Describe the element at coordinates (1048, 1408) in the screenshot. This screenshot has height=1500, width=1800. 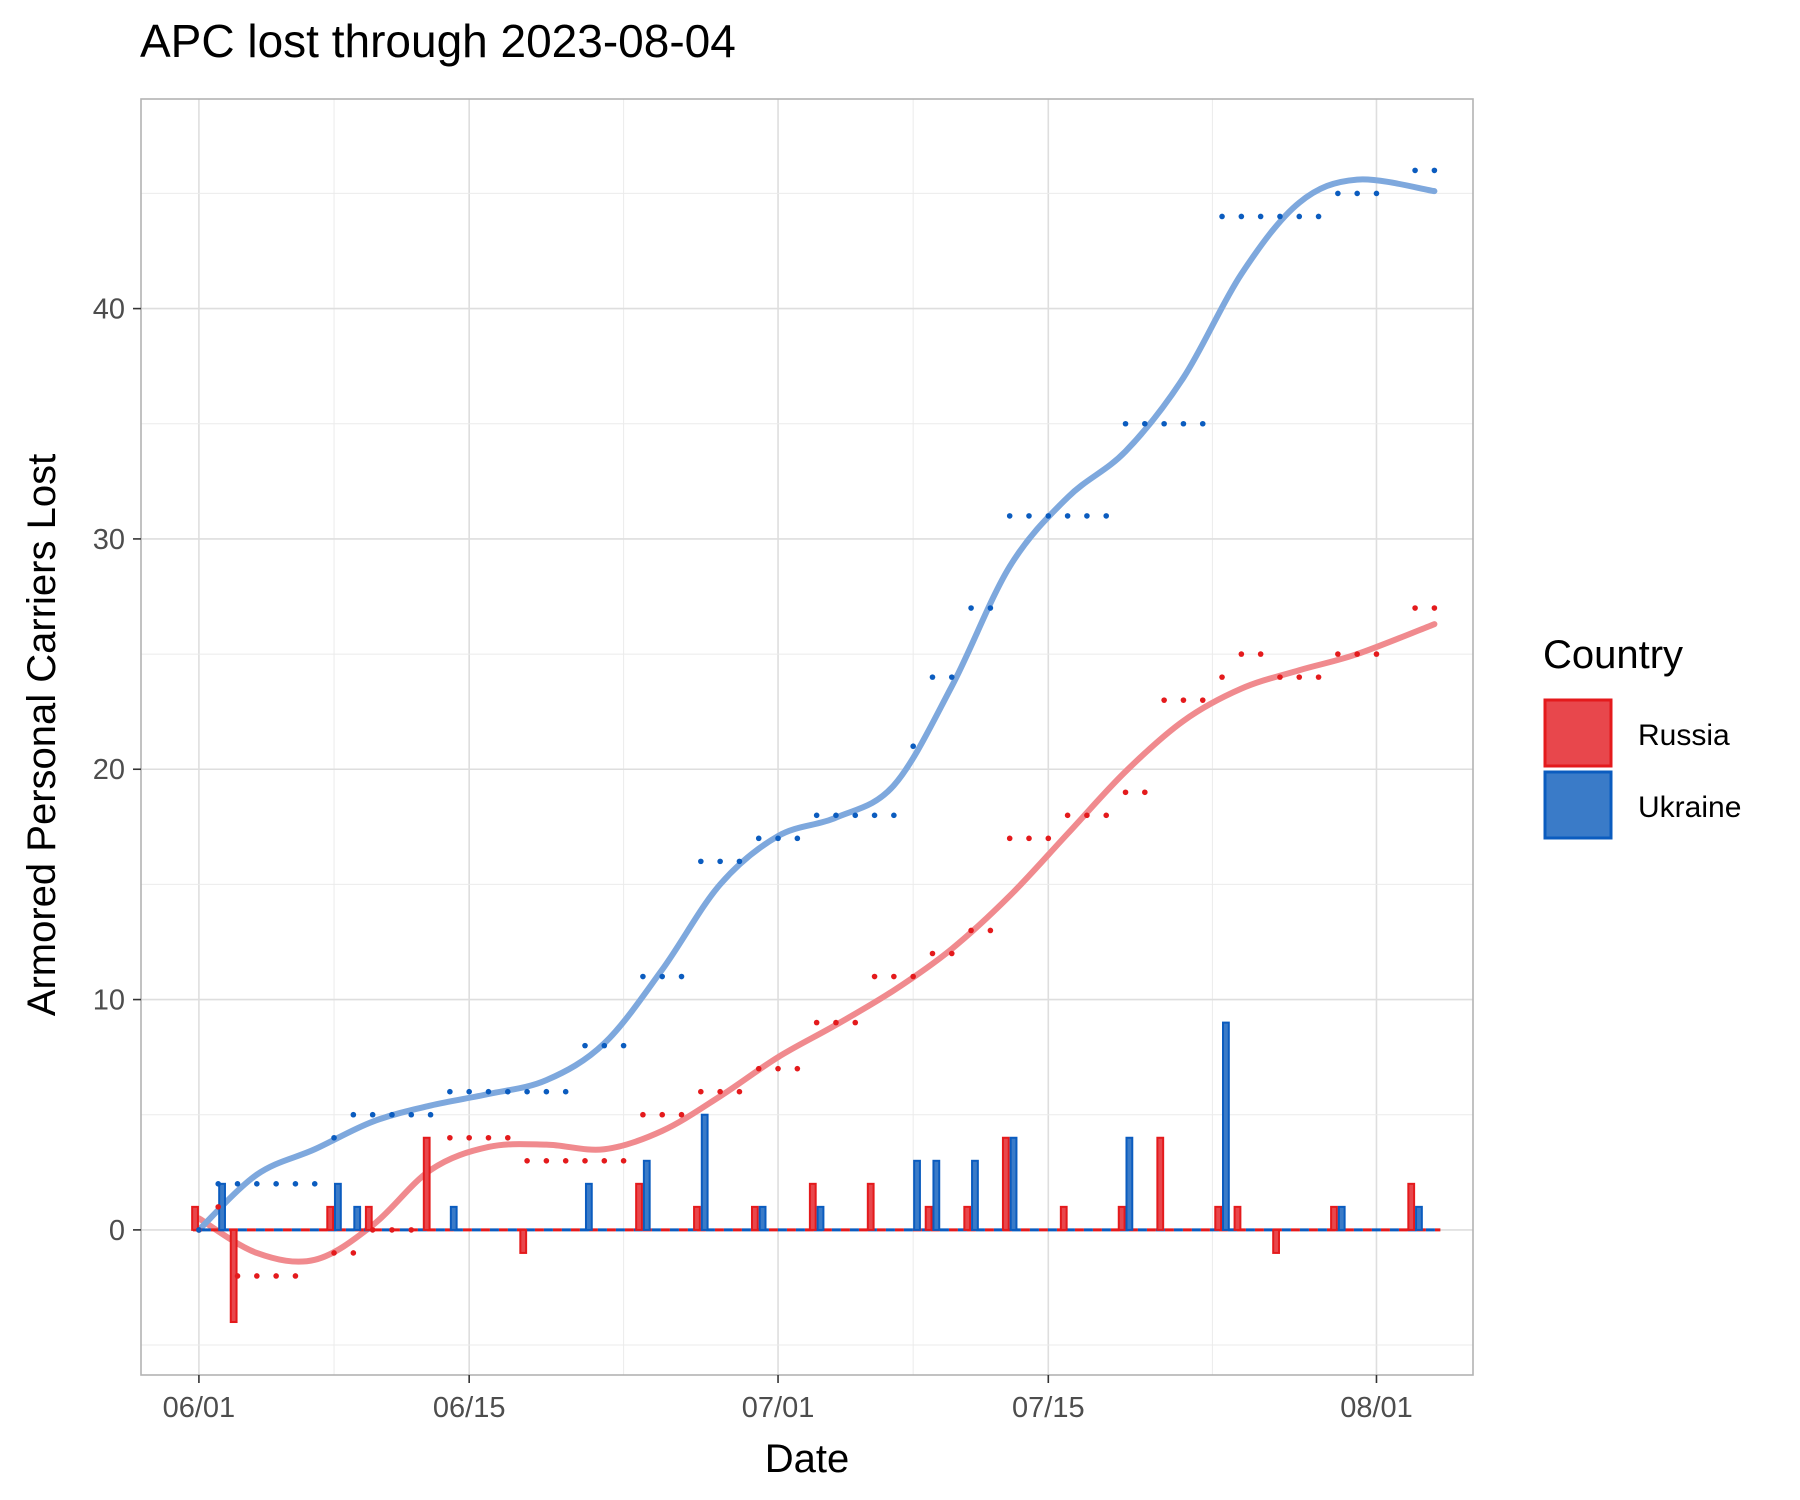
I see `x-tick-label: 07/15` at that location.